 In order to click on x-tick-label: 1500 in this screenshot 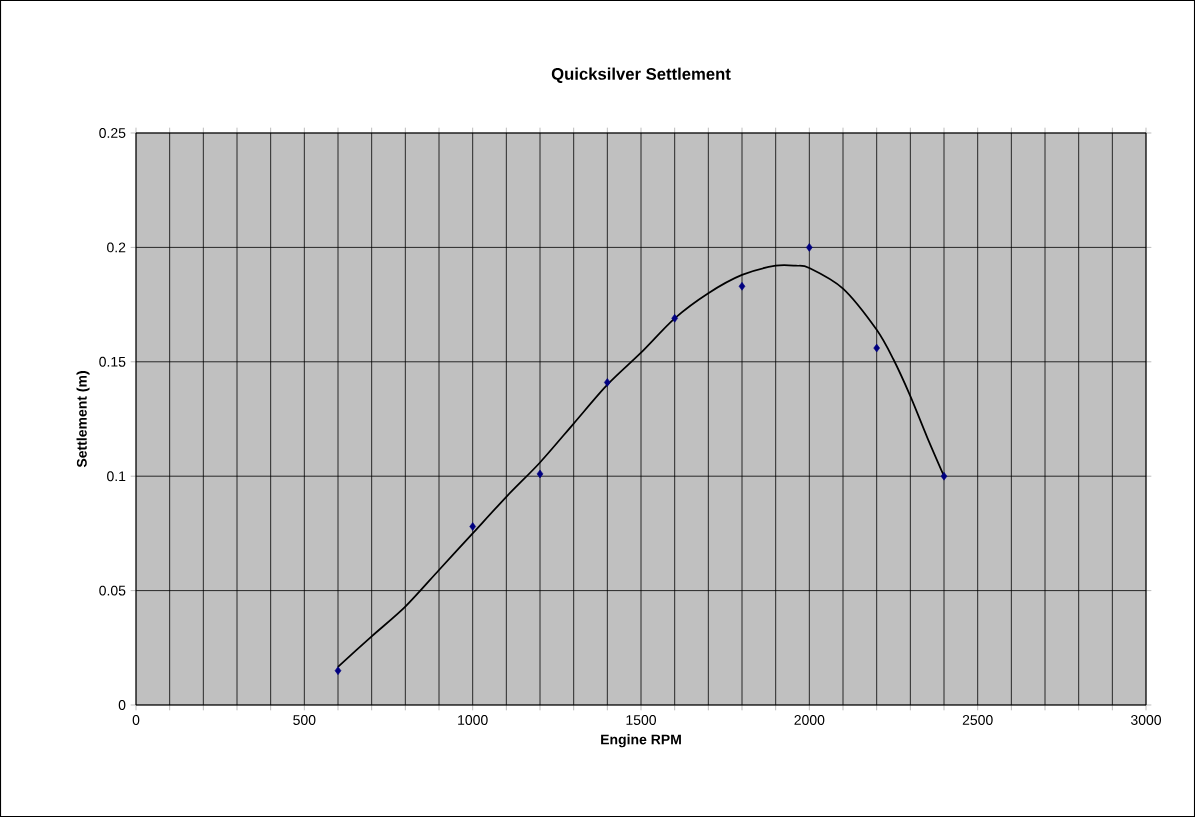, I will do `click(641, 720)`.